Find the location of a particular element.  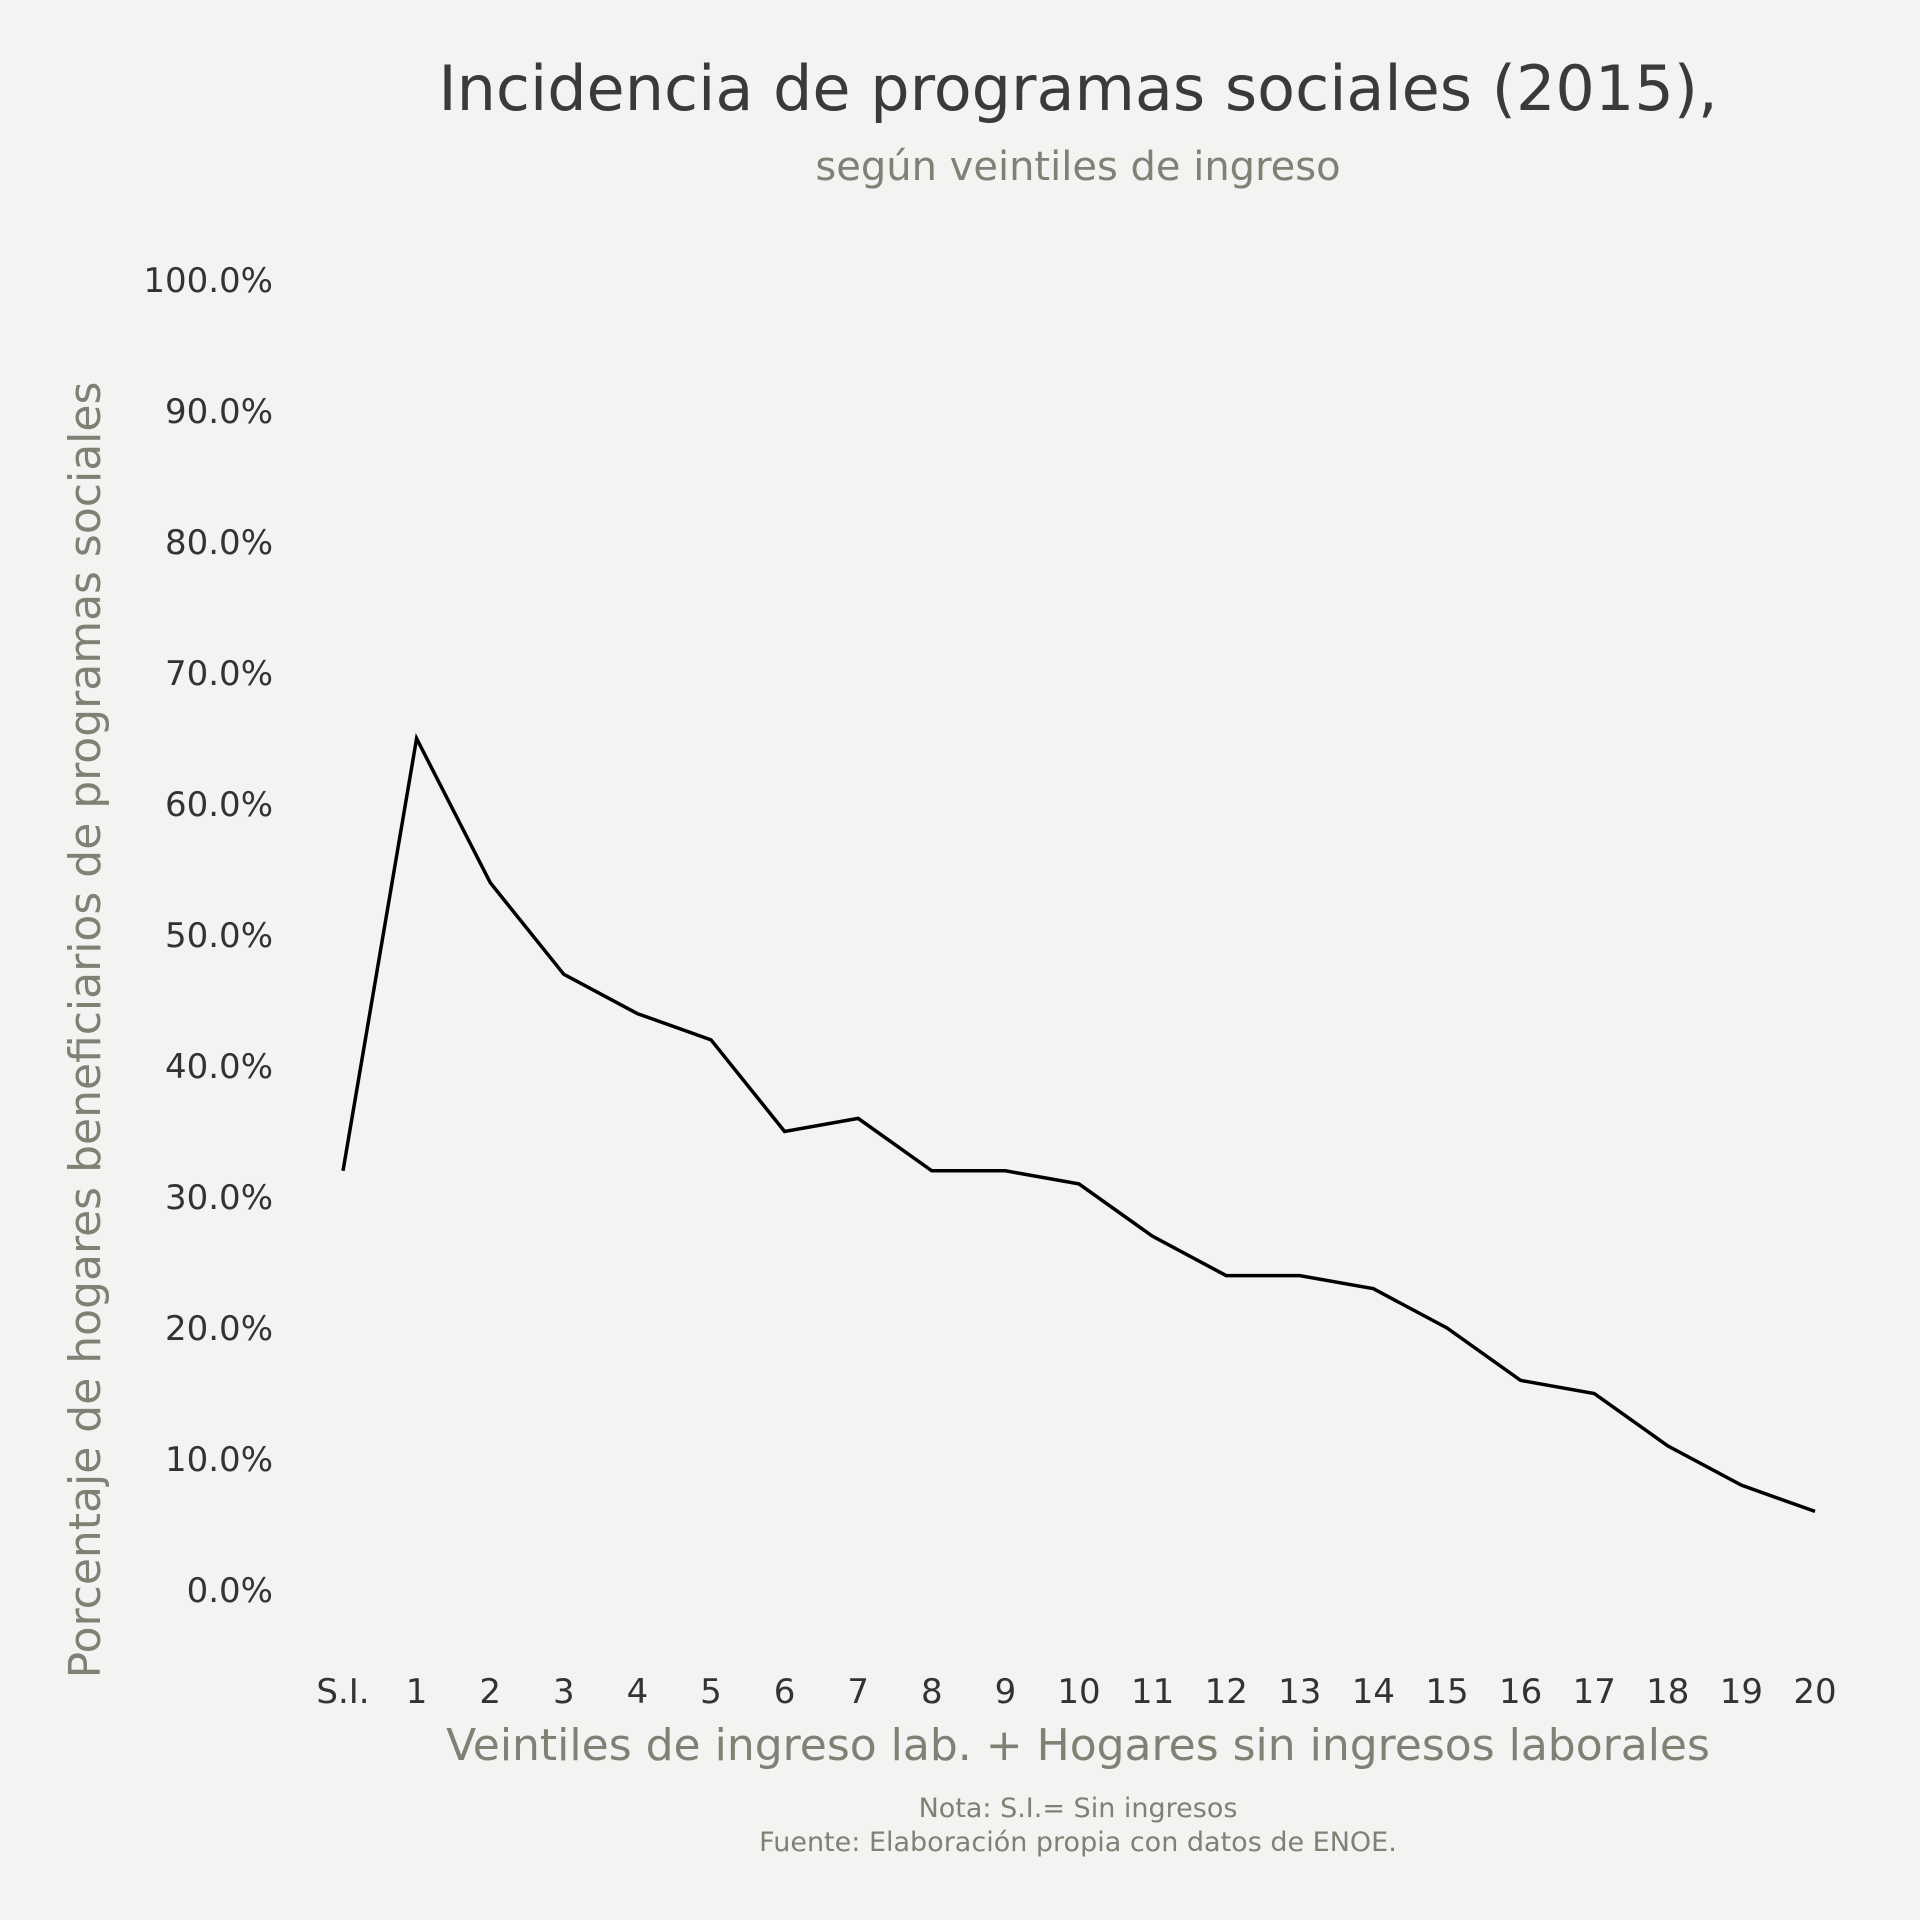

x-tick-label: 4 is located at coordinates (638, 1692).